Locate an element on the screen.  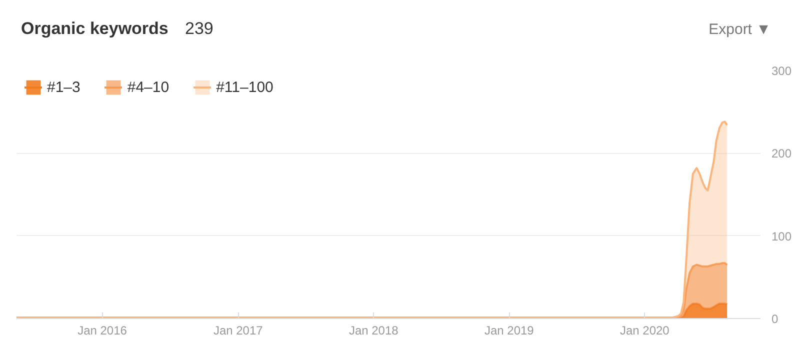
control-export: Export ▼ is located at coordinates (739, 30).